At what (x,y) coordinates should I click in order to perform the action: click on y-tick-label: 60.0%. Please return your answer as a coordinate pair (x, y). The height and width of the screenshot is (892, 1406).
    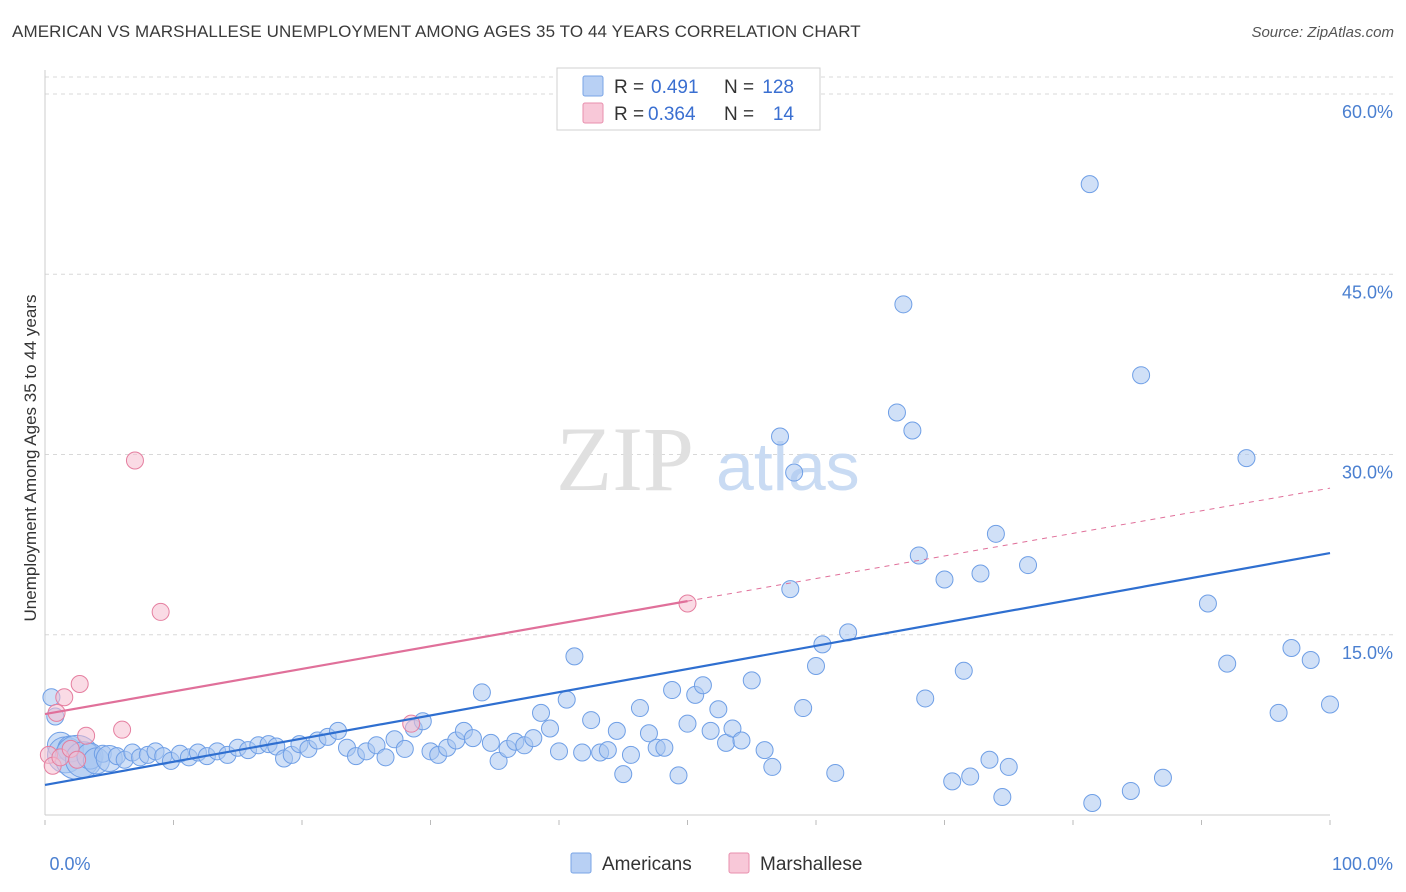
    Looking at the image, I should click on (1367, 112).